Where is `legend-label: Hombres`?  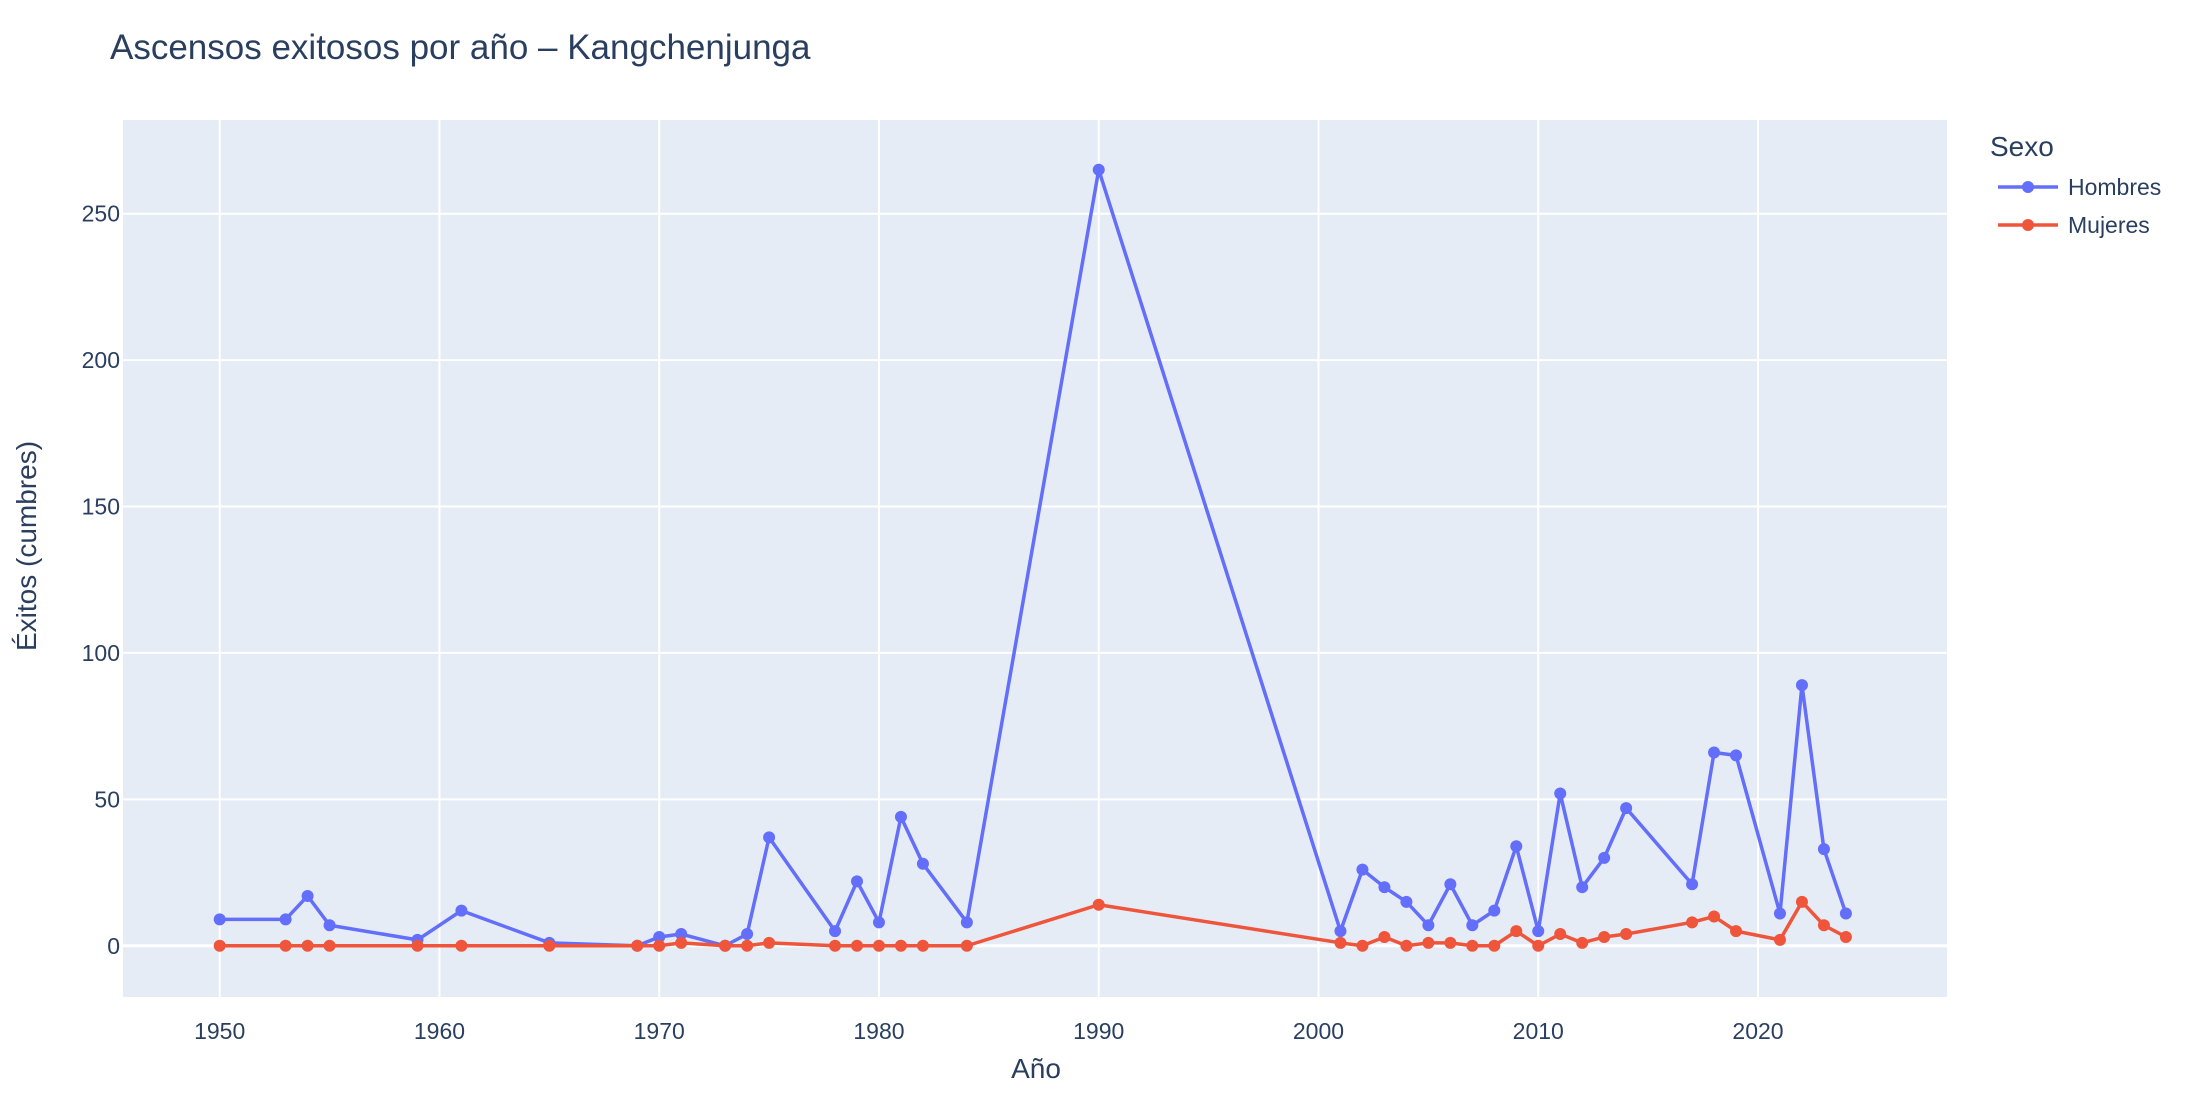 legend-label: Hombres is located at coordinates (2114, 187).